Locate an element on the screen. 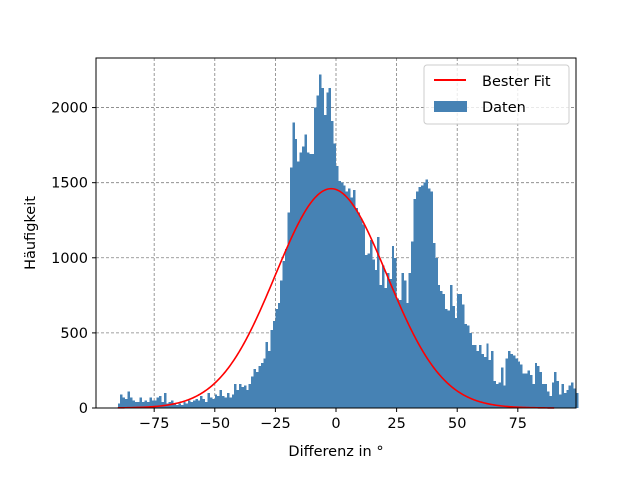  x-tick-label: 0 is located at coordinates (335, 424).